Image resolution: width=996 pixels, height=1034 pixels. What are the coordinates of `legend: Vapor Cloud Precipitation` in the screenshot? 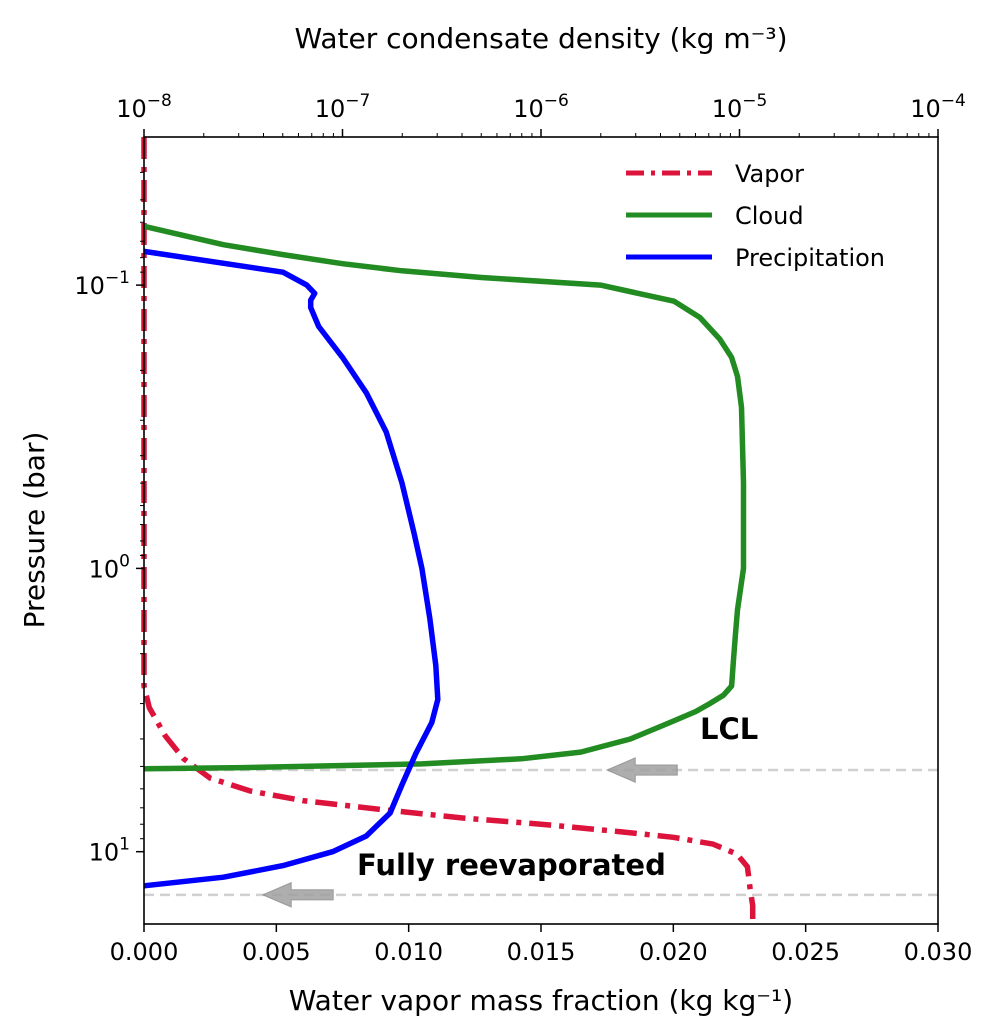 It's located at (755, 216).